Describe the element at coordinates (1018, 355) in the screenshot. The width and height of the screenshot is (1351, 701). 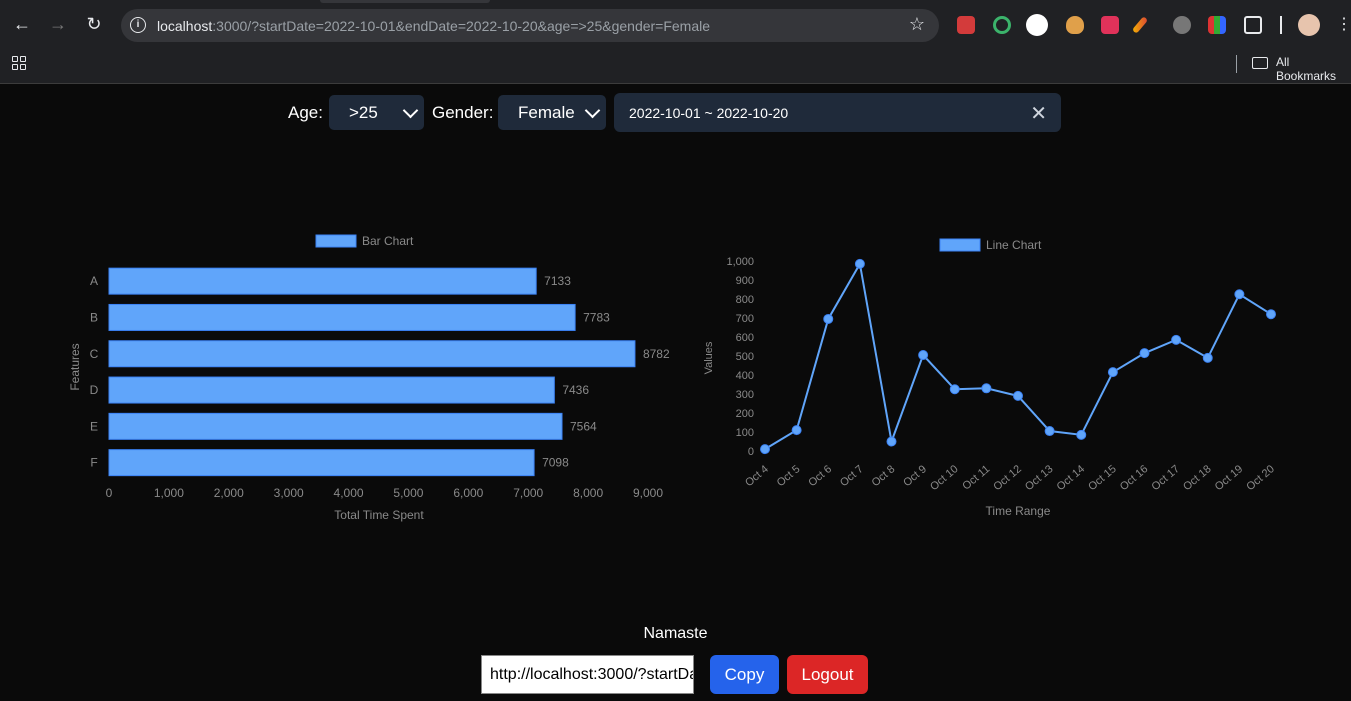
I see `line-series` at that location.